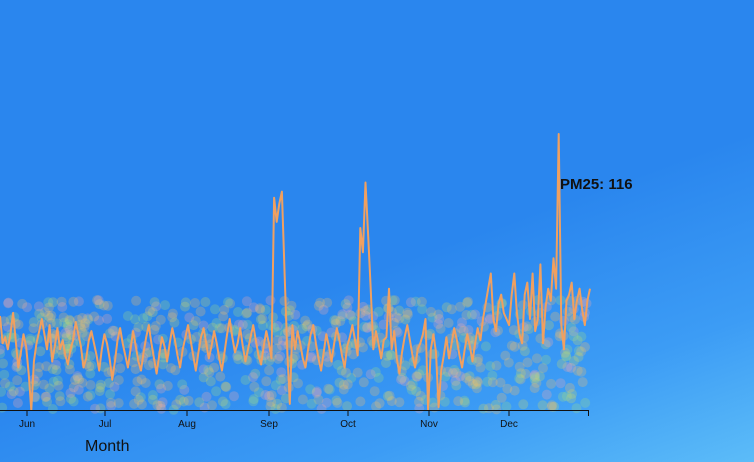  I want to click on x-tick-label: Aug, so click(187, 424).